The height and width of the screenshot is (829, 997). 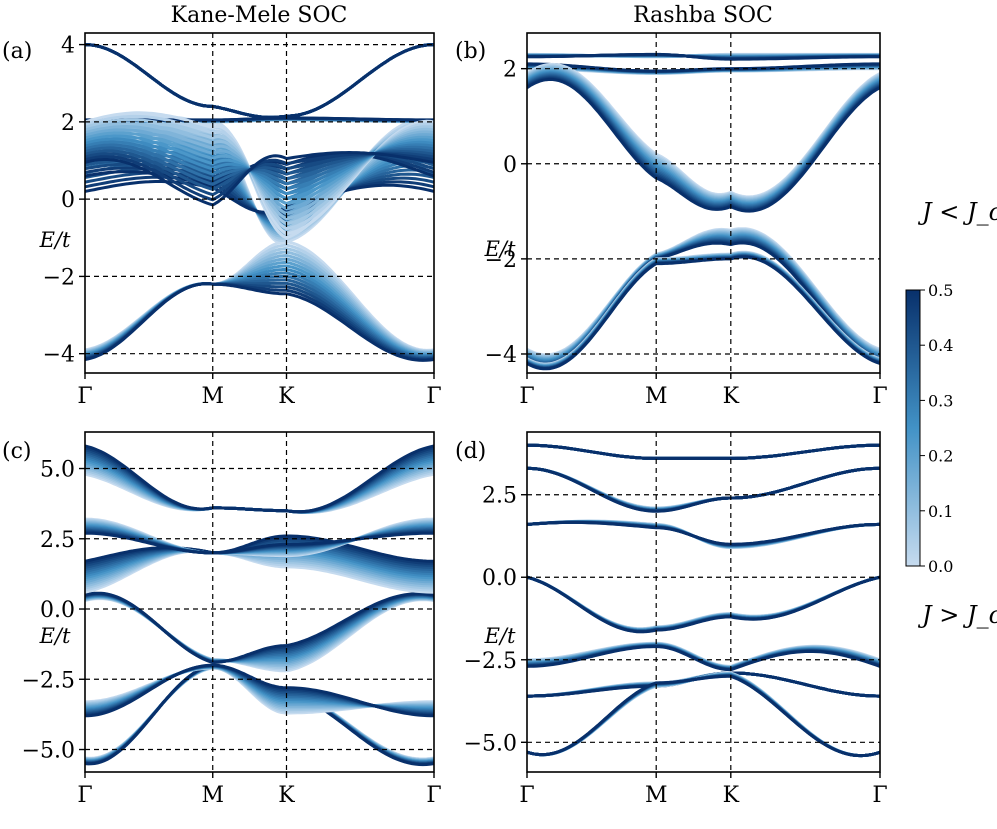 What do you see at coordinates (470, 451) in the screenshot?
I see `panel-label-d: (d)` at bounding box center [470, 451].